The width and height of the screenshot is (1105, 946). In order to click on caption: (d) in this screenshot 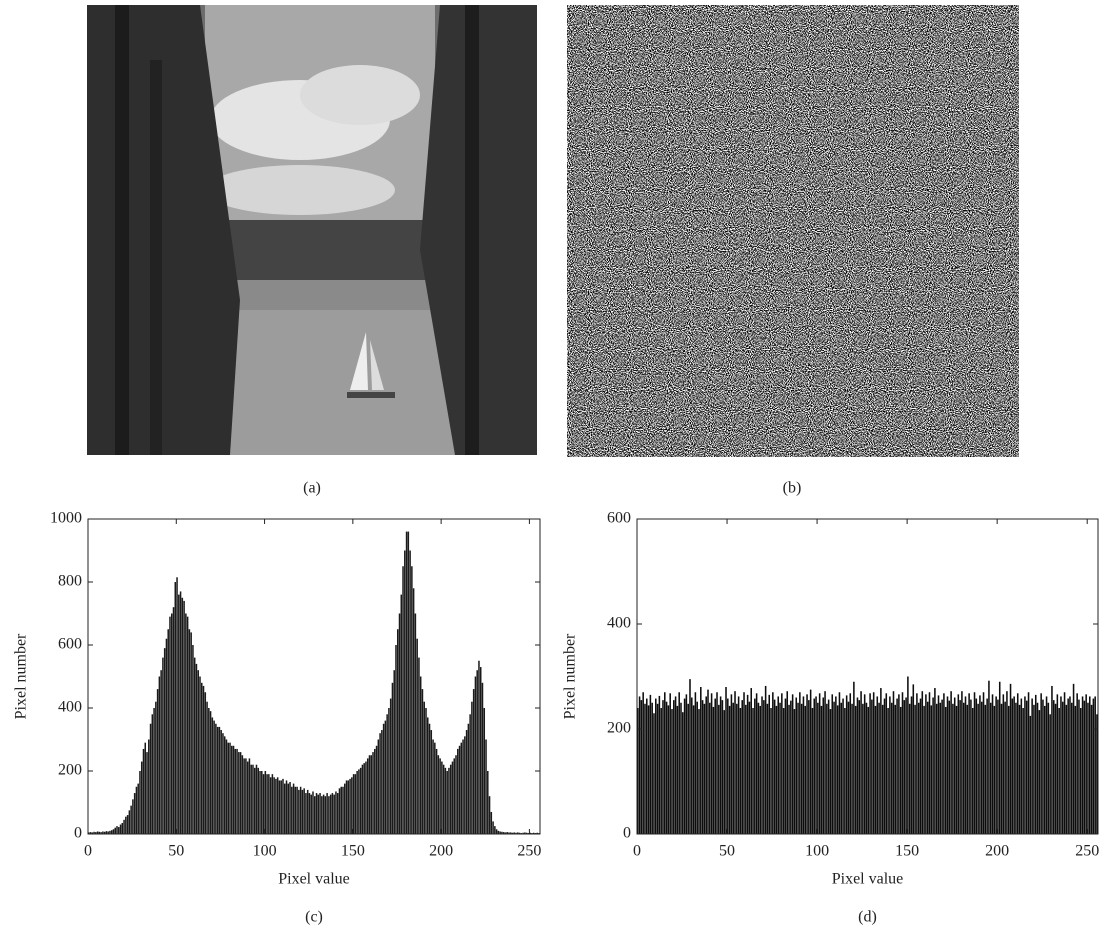, I will do `click(867, 917)`.